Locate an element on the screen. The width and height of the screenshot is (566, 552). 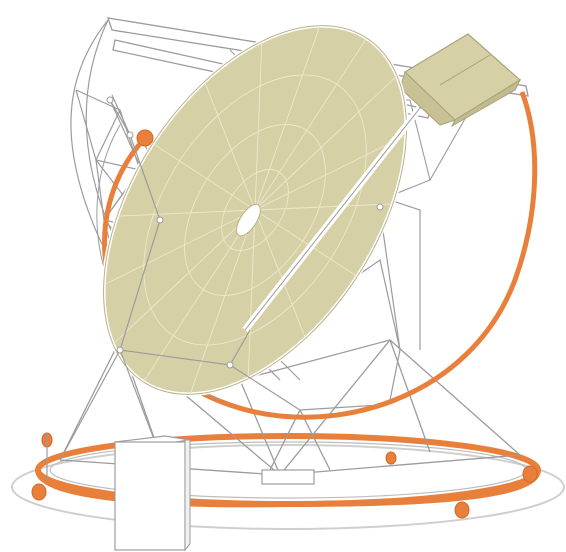
pedestal is located at coordinates (288, 477).